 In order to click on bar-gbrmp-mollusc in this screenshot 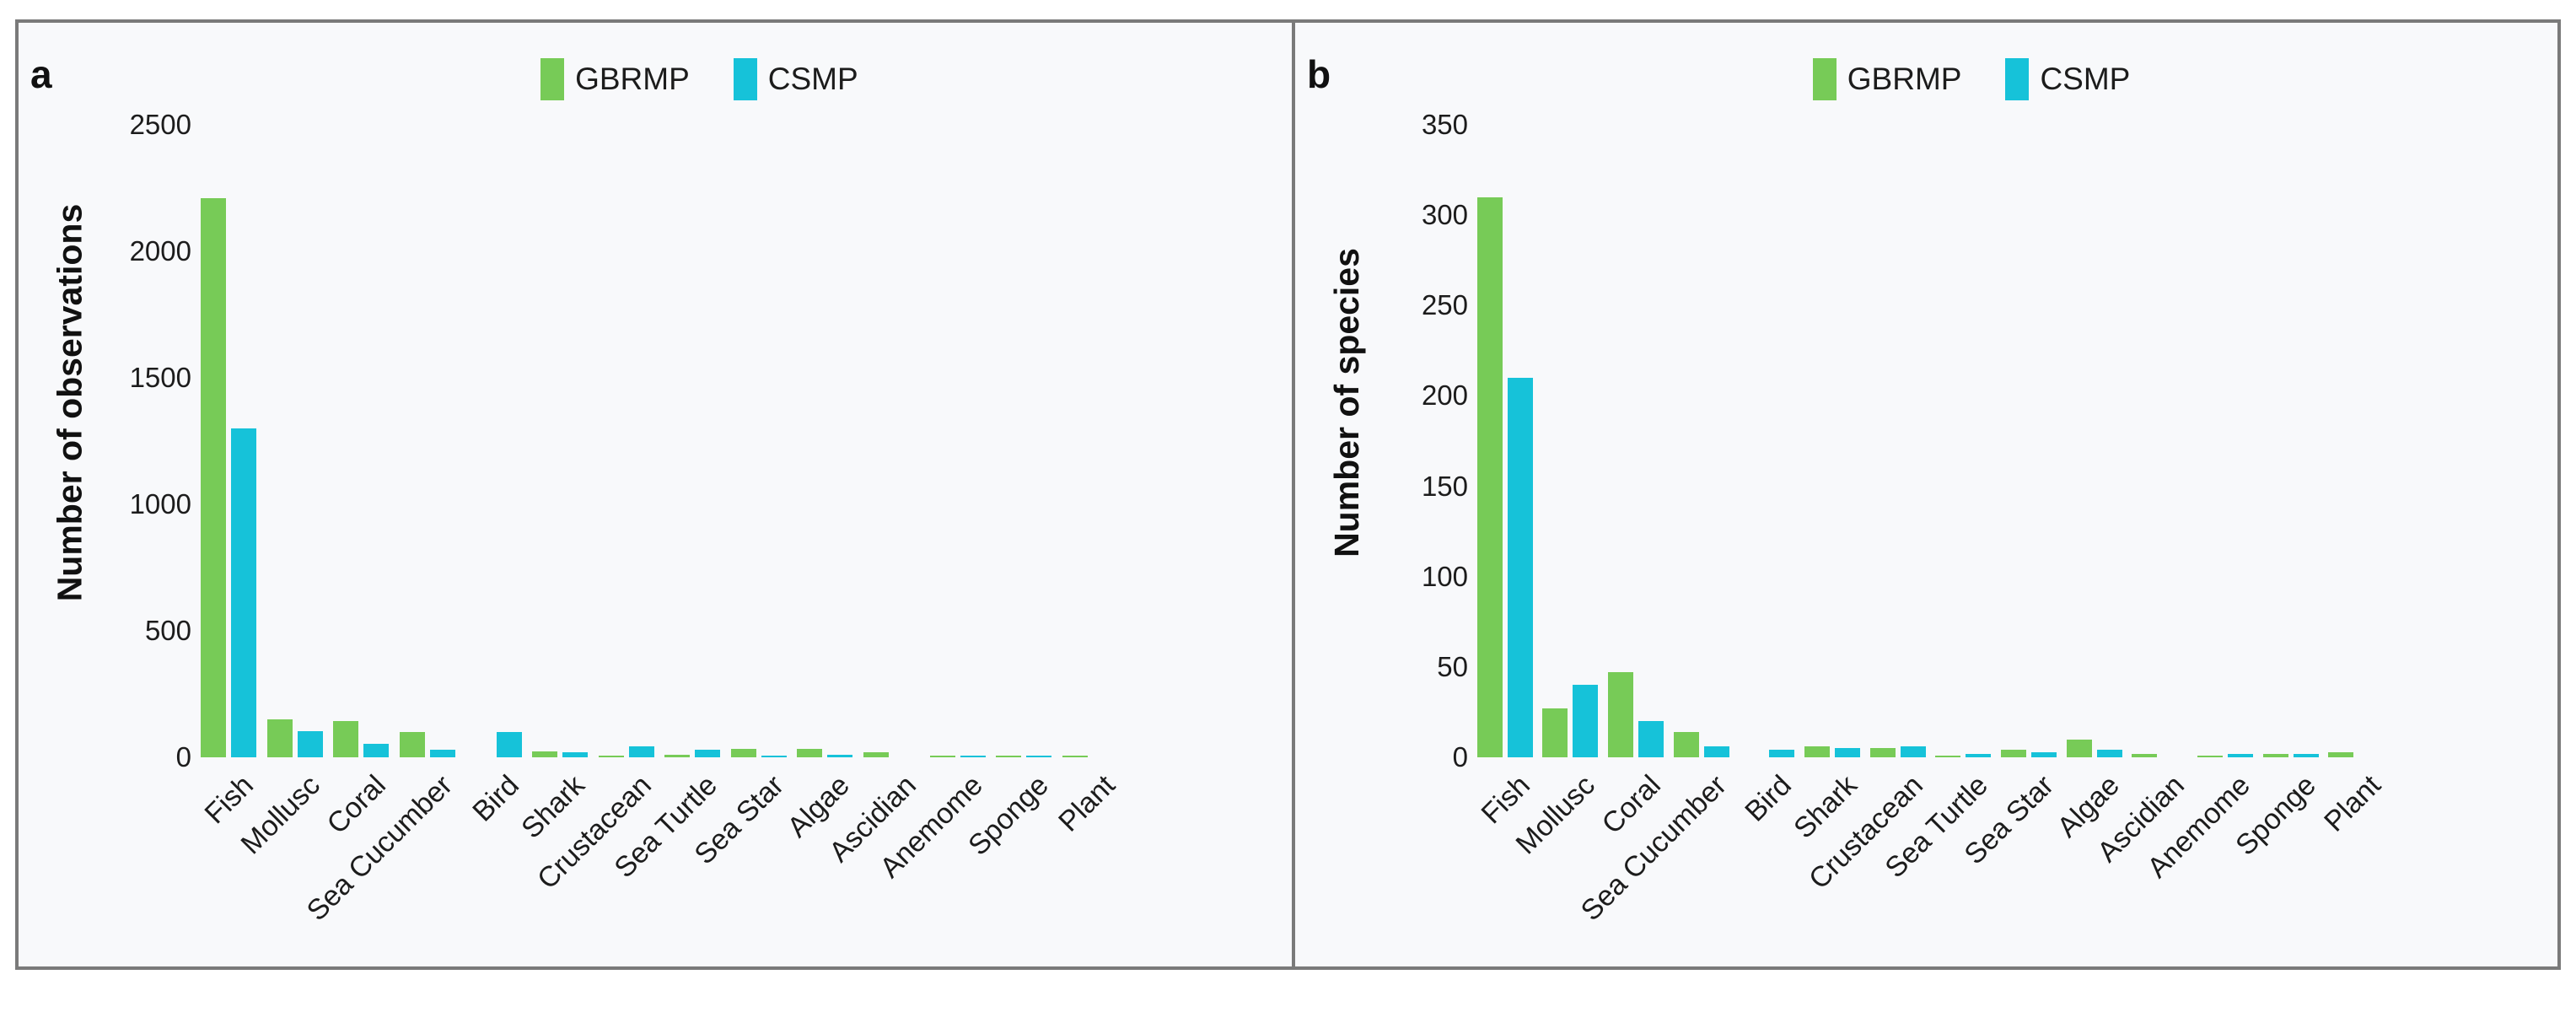, I will do `click(1555, 732)`.